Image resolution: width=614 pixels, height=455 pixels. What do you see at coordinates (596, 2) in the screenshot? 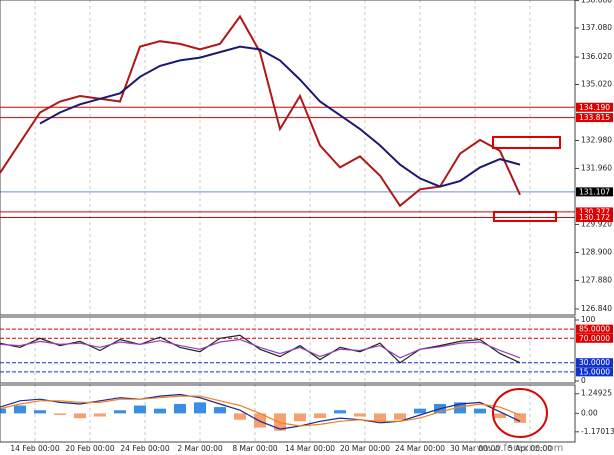
I see `y-tick-label: 138.080` at bounding box center [596, 2].